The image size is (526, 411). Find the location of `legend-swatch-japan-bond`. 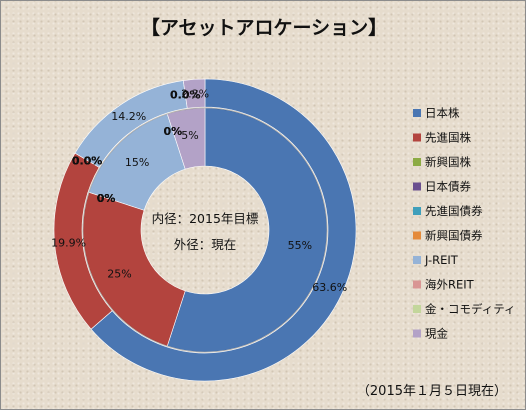

legend-swatch-japan-bond is located at coordinates (417, 186).